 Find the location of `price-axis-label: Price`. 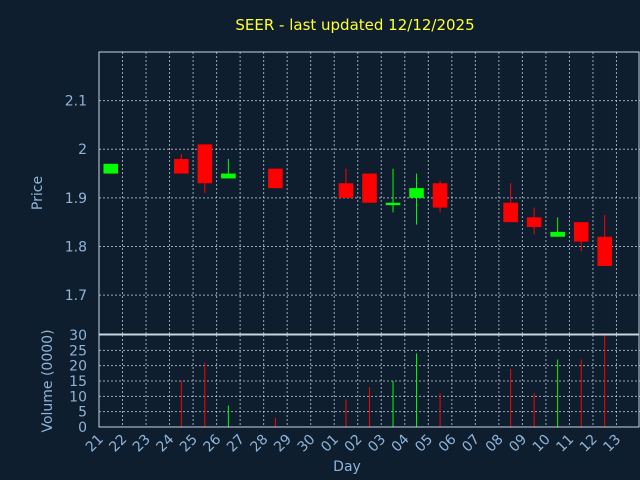

price-axis-label: Price is located at coordinates (38, 193).